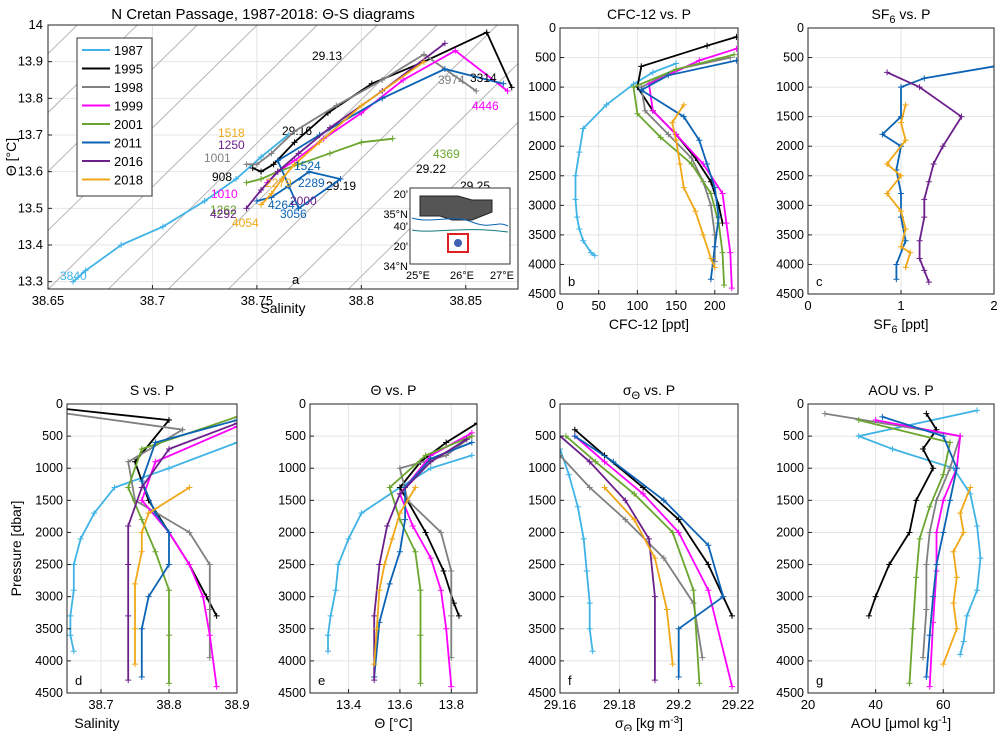 The height and width of the screenshot is (731, 1000). Describe the element at coordinates (128, 87) in the screenshot. I see `legend-label-1998: 1998` at that location.